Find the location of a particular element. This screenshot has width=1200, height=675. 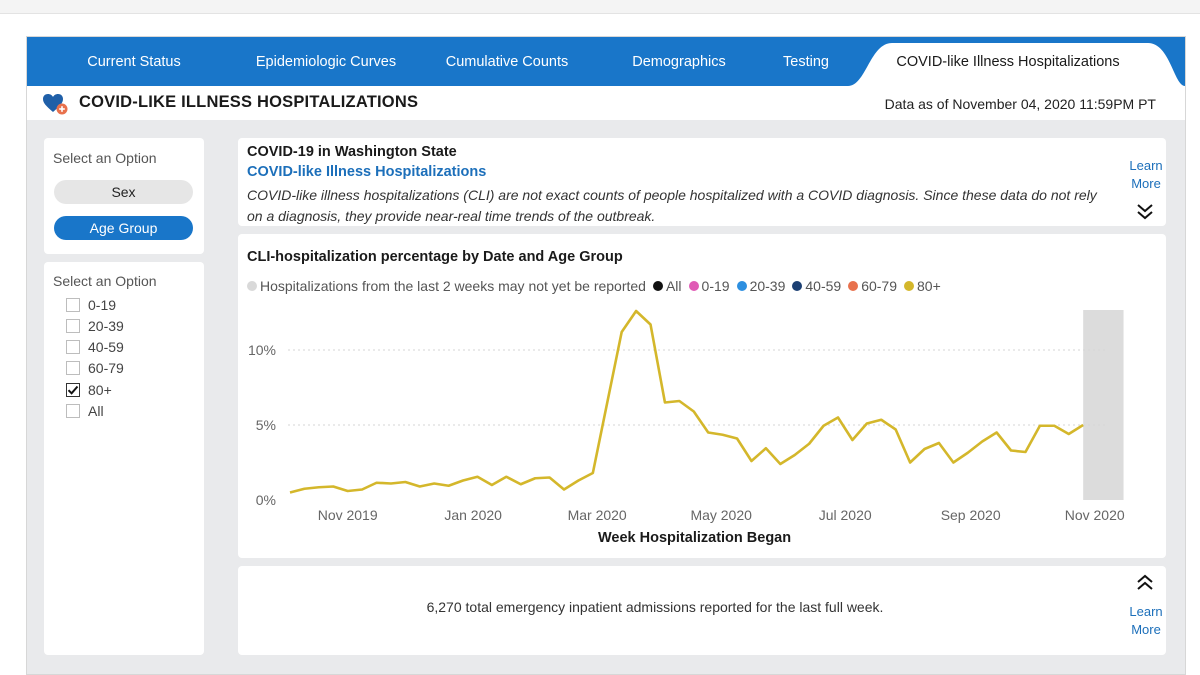

checkbox-checked is located at coordinates (73, 390).